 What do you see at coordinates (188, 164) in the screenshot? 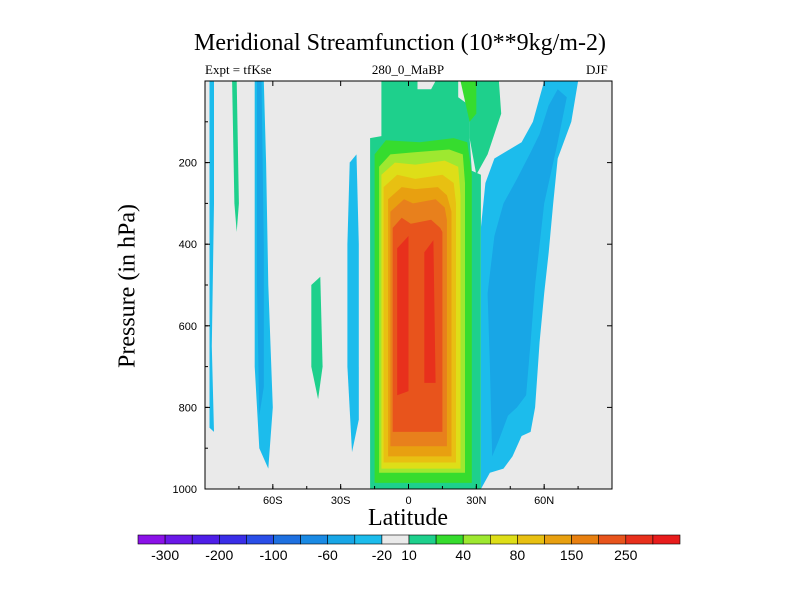
I see `y-tick-label: 200` at bounding box center [188, 164].